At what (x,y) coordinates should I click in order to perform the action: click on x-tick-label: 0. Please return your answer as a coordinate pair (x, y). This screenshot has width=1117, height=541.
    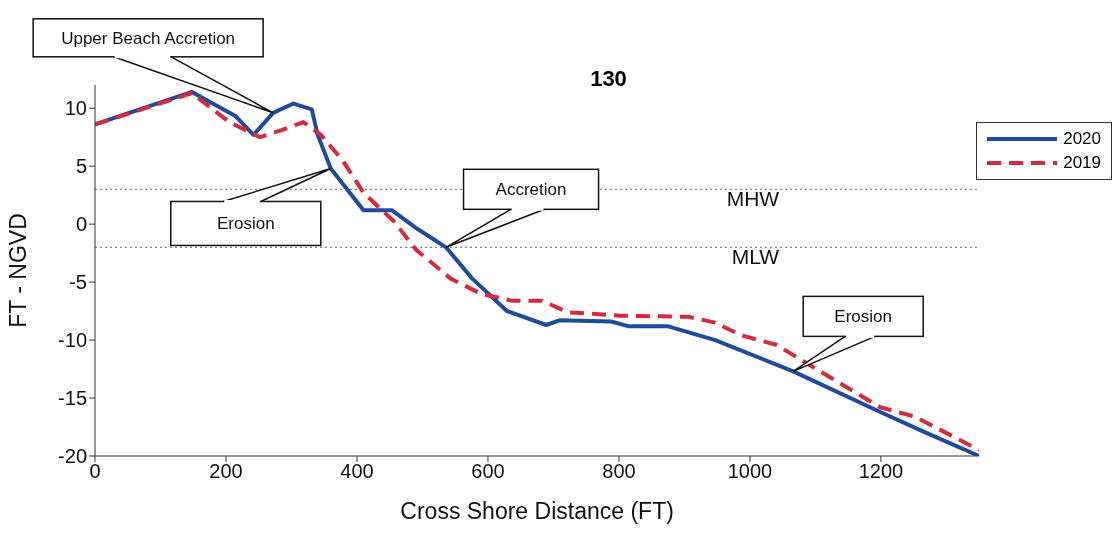
    Looking at the image, I should click on (95, 471).